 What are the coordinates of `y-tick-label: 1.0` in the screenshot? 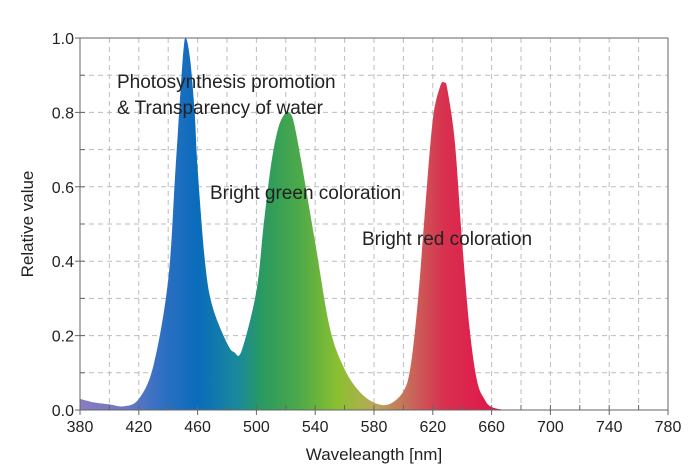 It's located at (63, 39).